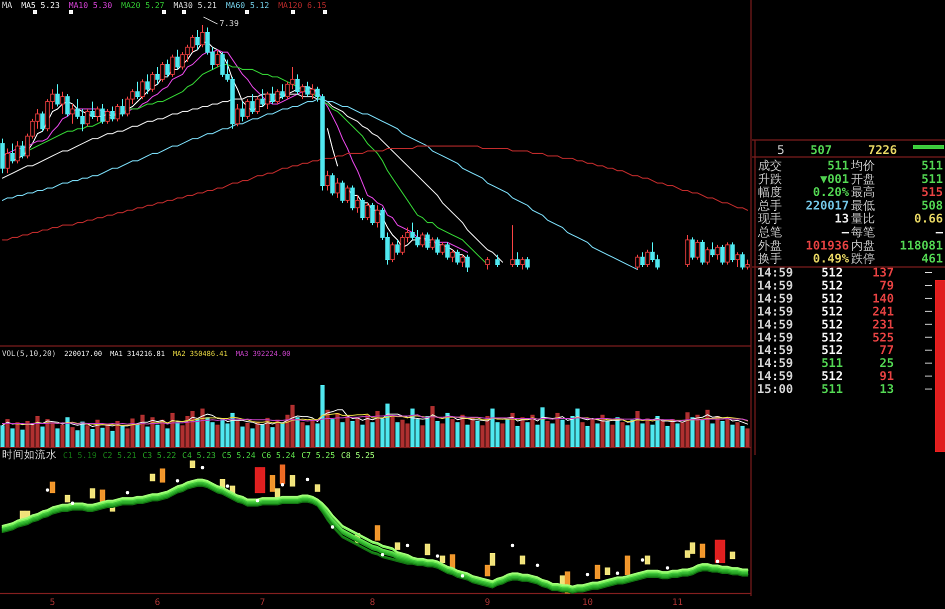  I want to click on text: 461, so click(932, 259).